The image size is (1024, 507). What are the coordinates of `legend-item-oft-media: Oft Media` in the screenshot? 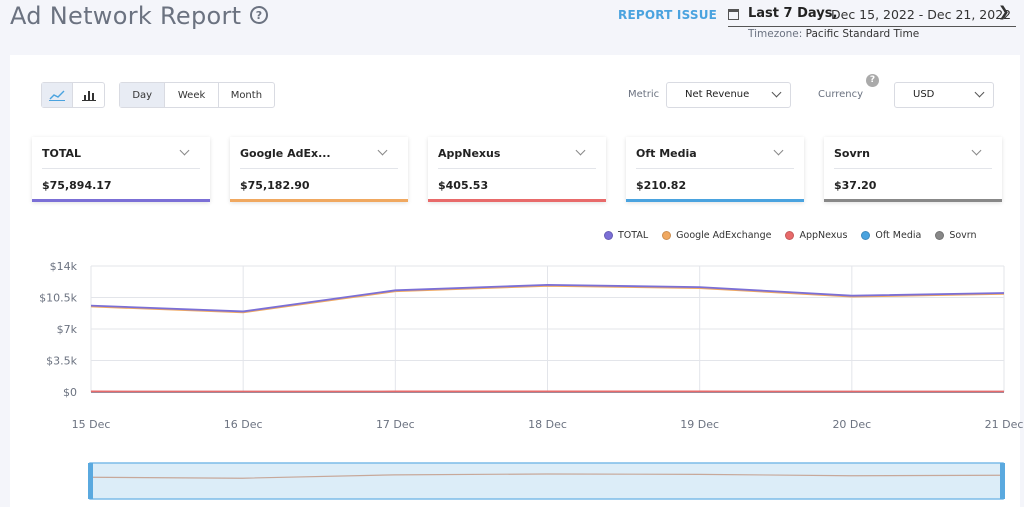 It's located at (891, 235).